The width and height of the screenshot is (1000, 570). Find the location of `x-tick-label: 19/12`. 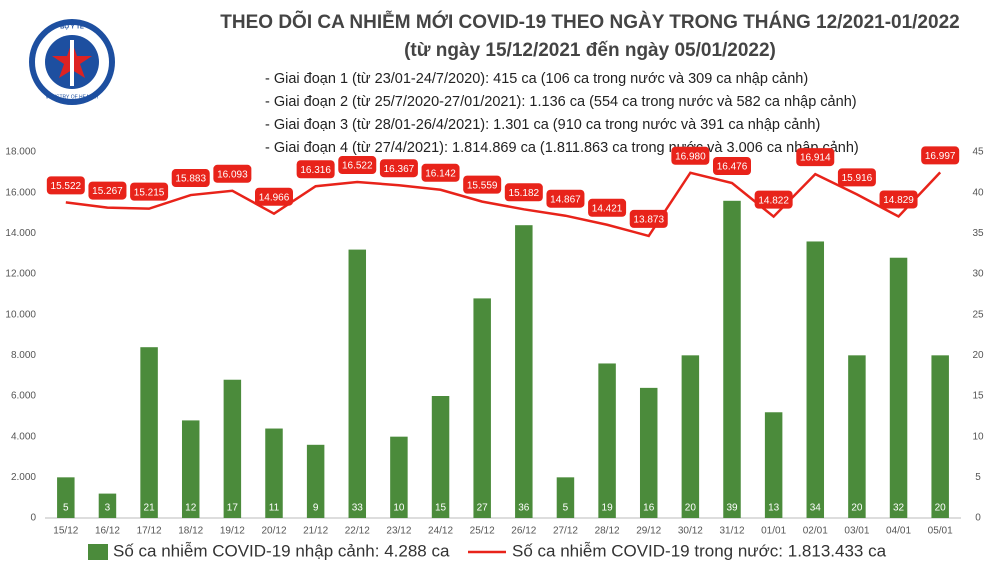

x-tick-label: 19/12 is located at coordinates (232, 531).